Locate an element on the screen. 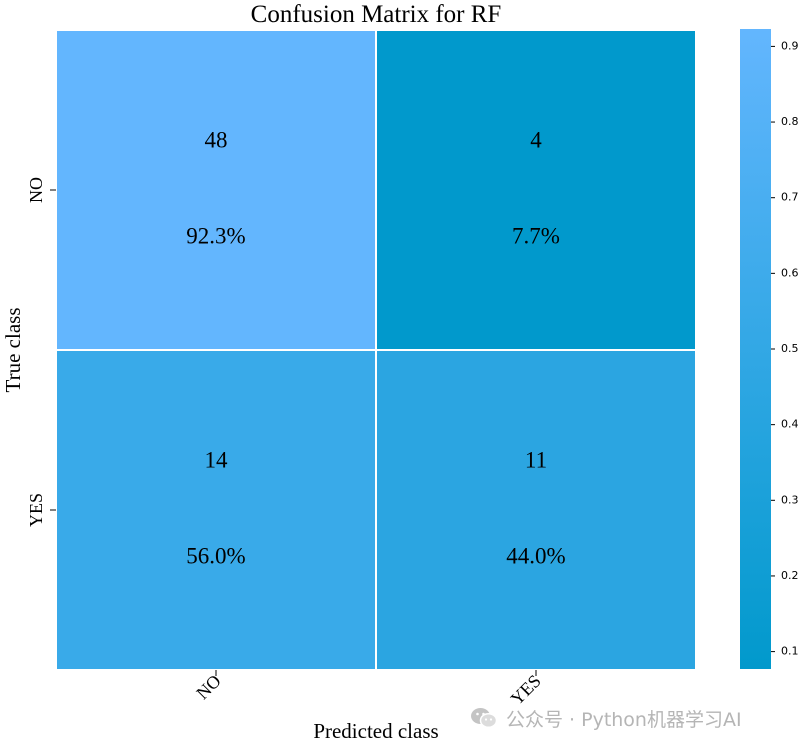 The image size is (808, 749). wechat-icon is located at coordinates (484, 718).